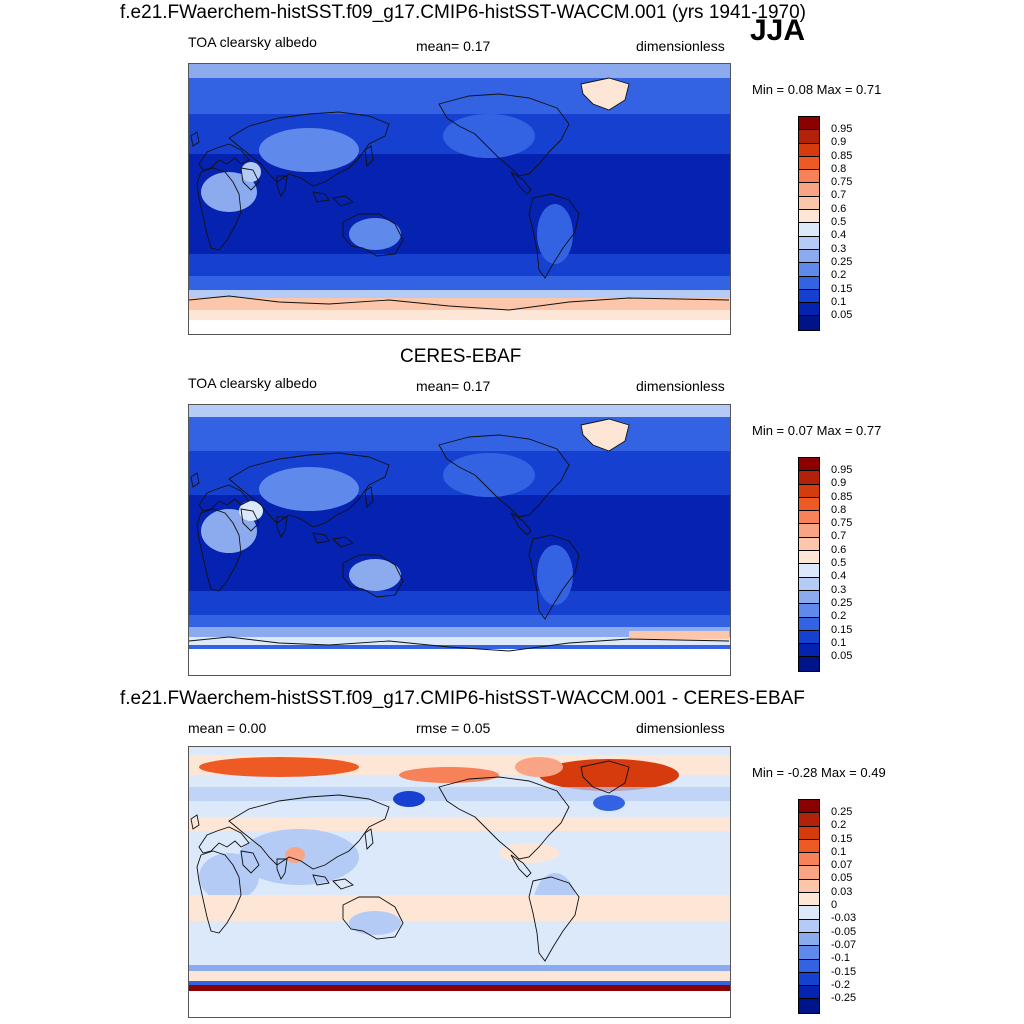  What do you see at coordinates (842, 891) in the screenshot?
I see `colorbar-tick-label: 0.03` at bounding box center [842, 891].